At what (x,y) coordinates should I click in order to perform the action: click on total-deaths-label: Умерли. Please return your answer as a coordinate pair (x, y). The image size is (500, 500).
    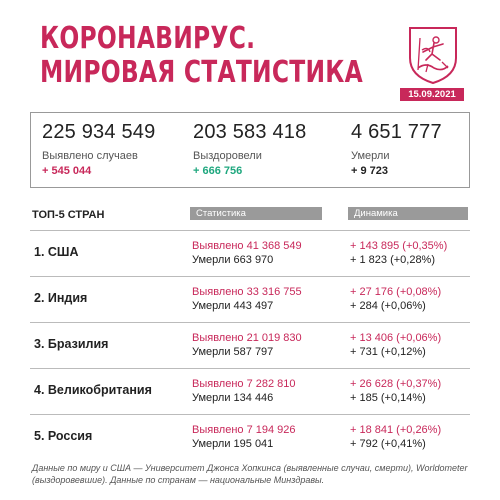
    Looking at the image, I should click on (370, 156).